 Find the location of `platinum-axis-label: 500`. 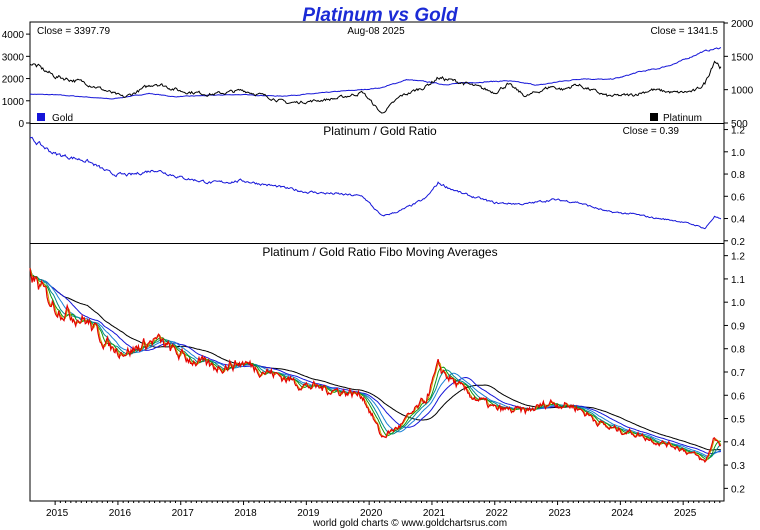

platinum-axis-label: 500 is located at coordinates (739, 124).